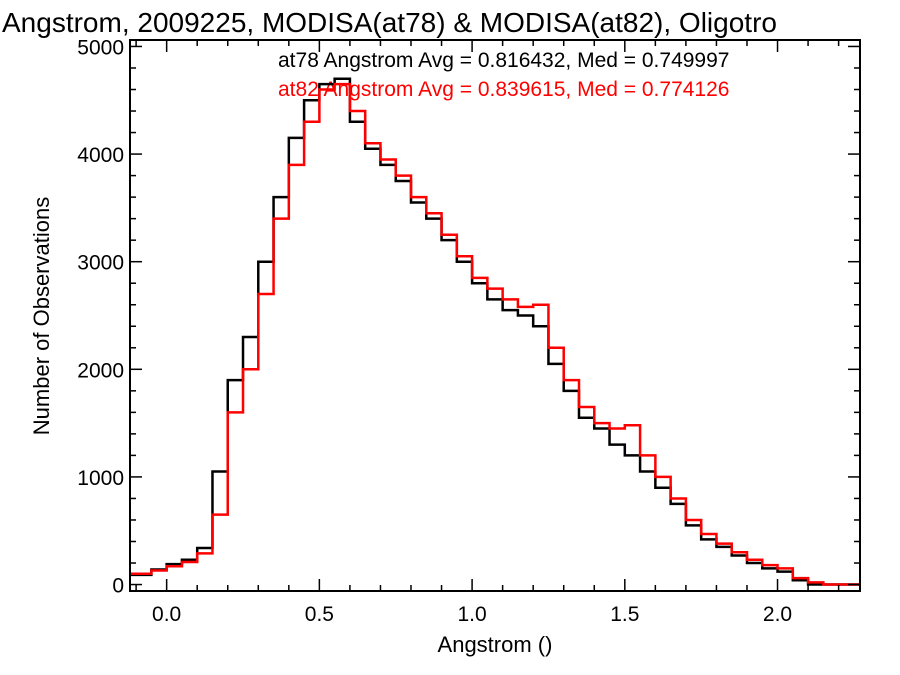 The width and height of the screenshot is (900, 675). What do you see at coordinates (777, 614) in the screenshot?
I see `x-tick-label: 2.0` at bounding box center [777, 614].